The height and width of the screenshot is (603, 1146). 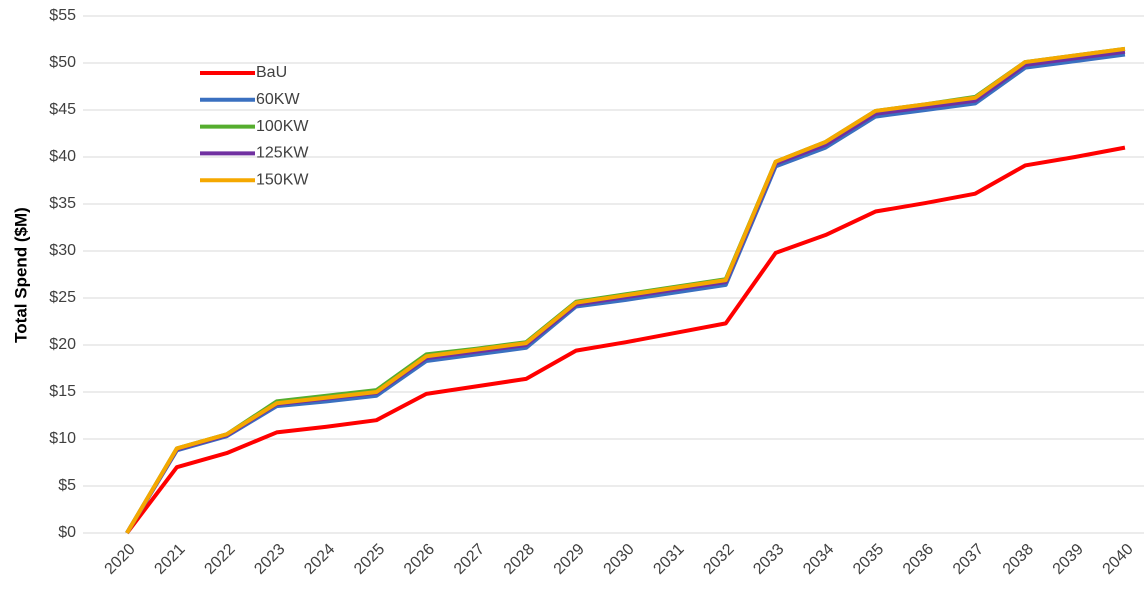 What do you see at coordinates (62, 62) in the screenshot?
I see `y-tick-label: $50` at bounding box center [62, 62].